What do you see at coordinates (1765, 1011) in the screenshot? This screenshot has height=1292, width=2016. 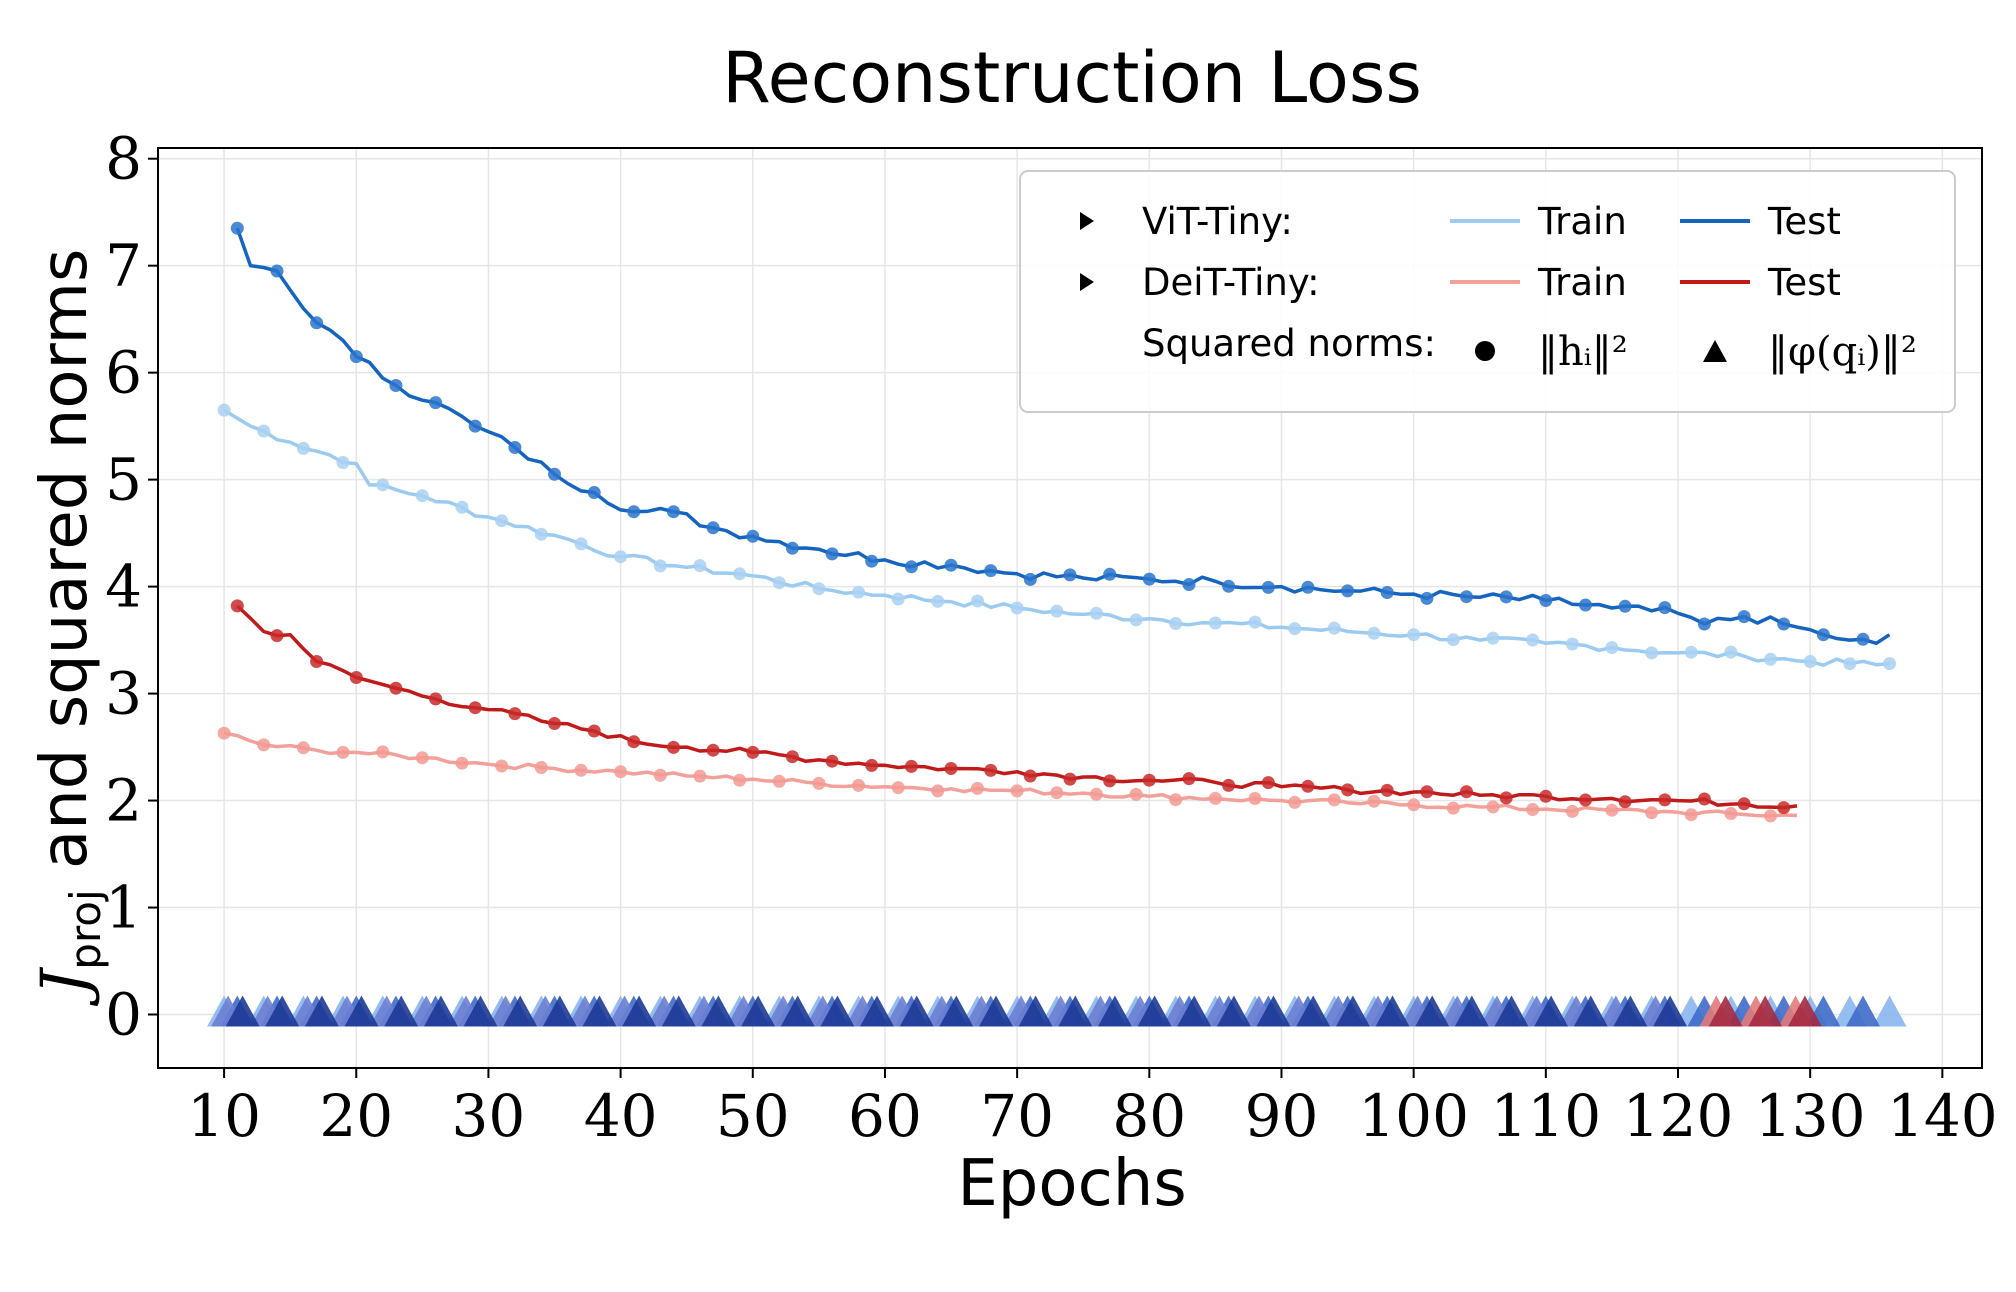 I see `triangle-series` at bounding box center [1765, 1011].